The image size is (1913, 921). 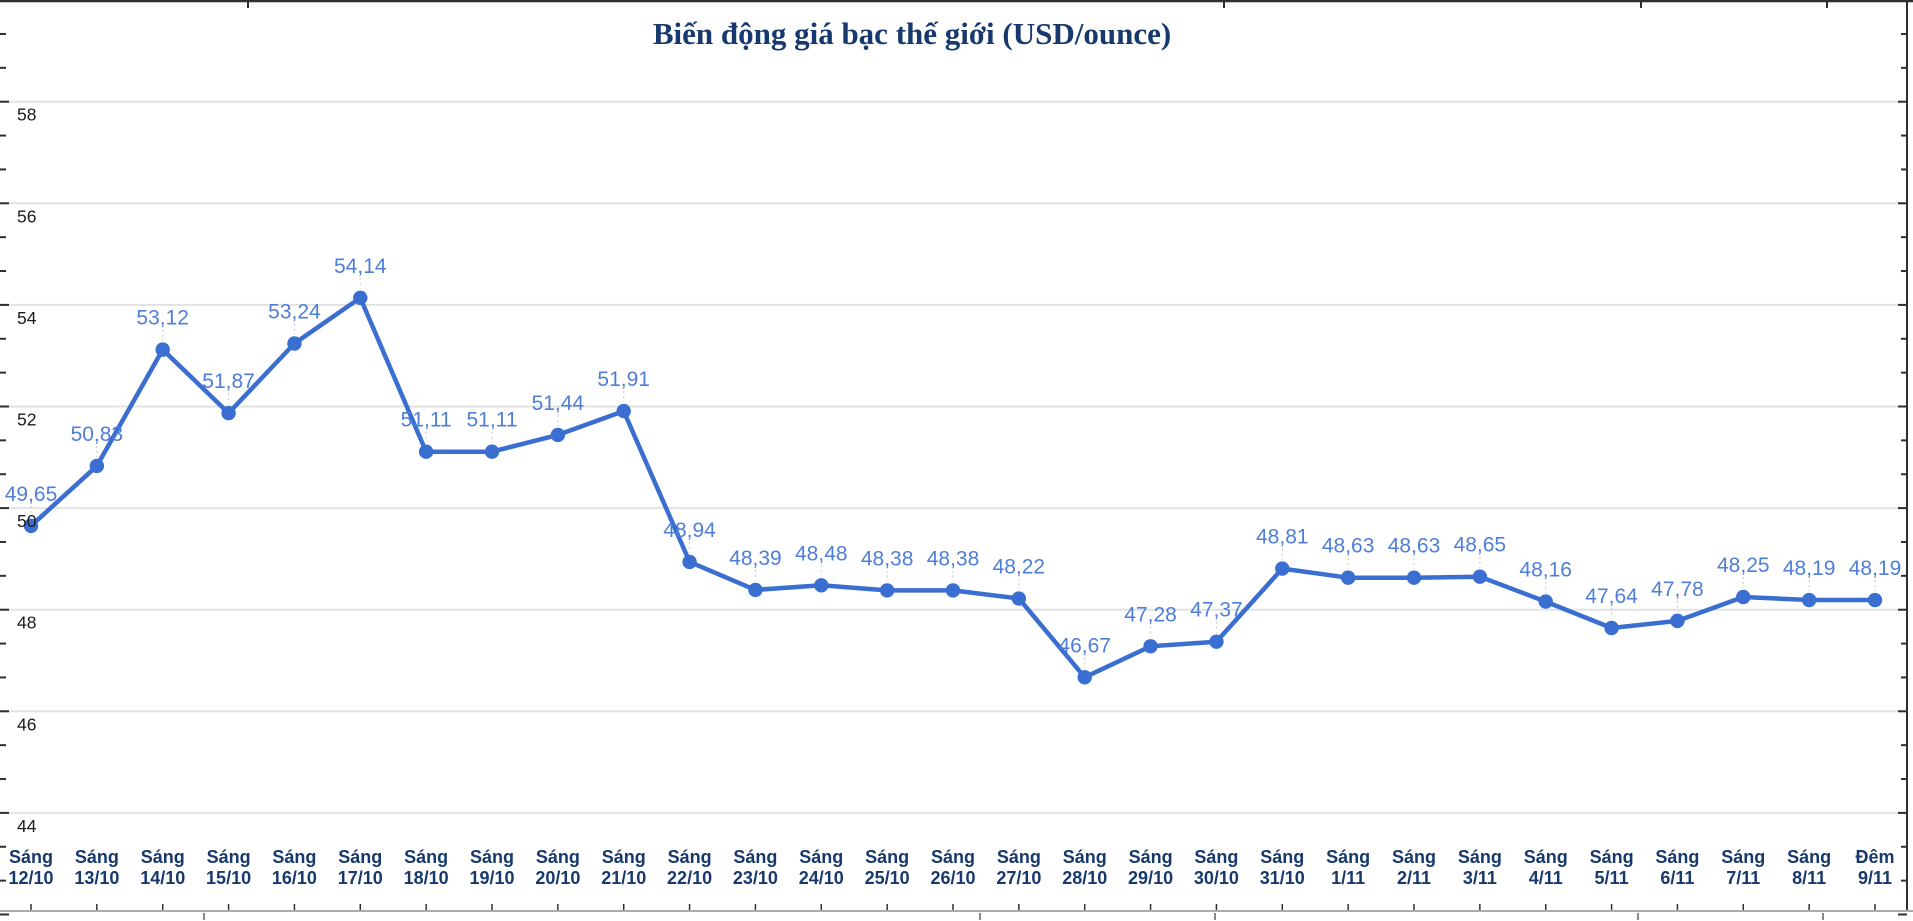 I want to click on y-axis-label: 52, so click(x=26, y=420).